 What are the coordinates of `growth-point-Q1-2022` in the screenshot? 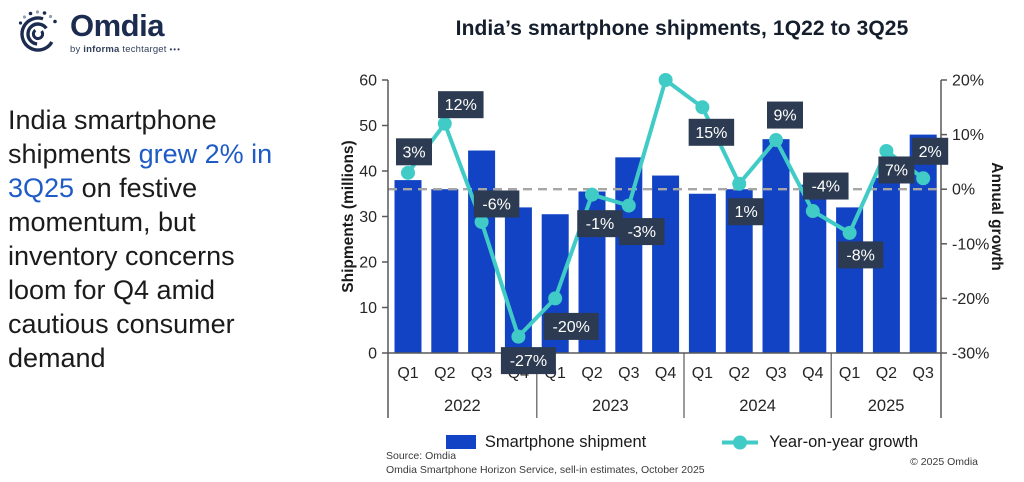 It's located at (408, 172).